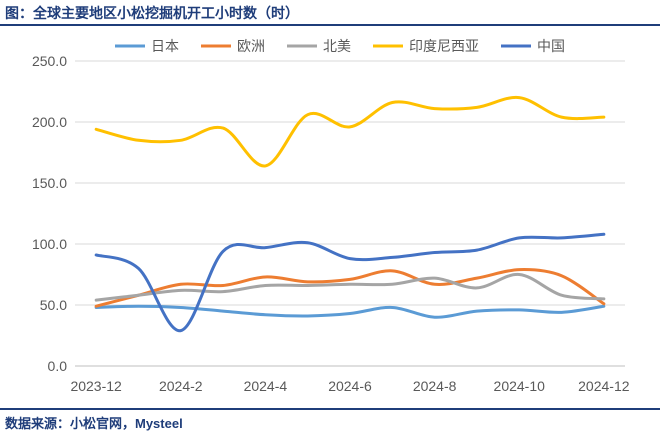  What do you see at coordinates (435, 386) in the screenshot?
I see `x-tick-label: 2024-8` at bounding box center [435, 386].